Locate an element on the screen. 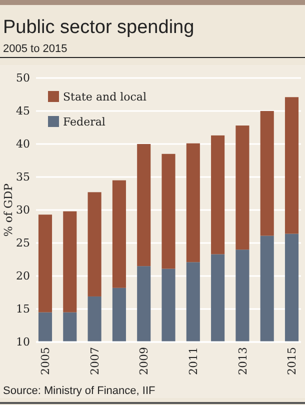  y-tick-label: 45 is located at coordinates (23, 111).